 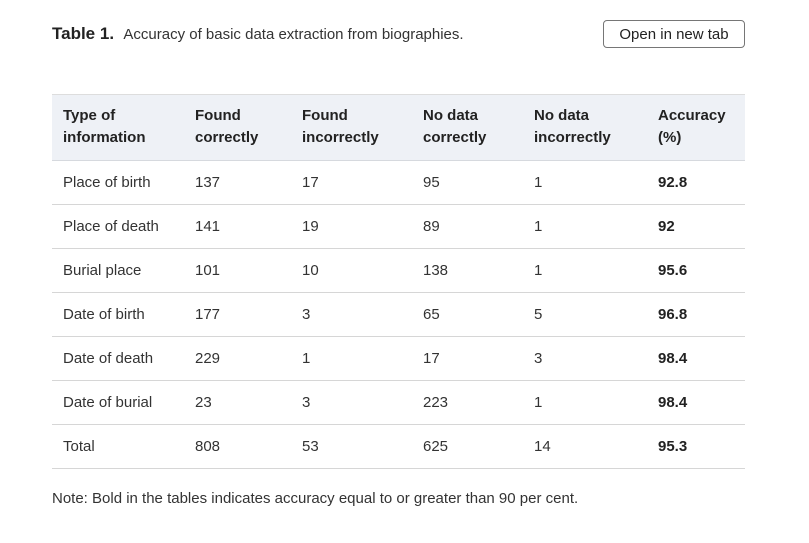 I want to click on table-row: Place of death 141 19 89 1 92, so click(x=398, y=226).